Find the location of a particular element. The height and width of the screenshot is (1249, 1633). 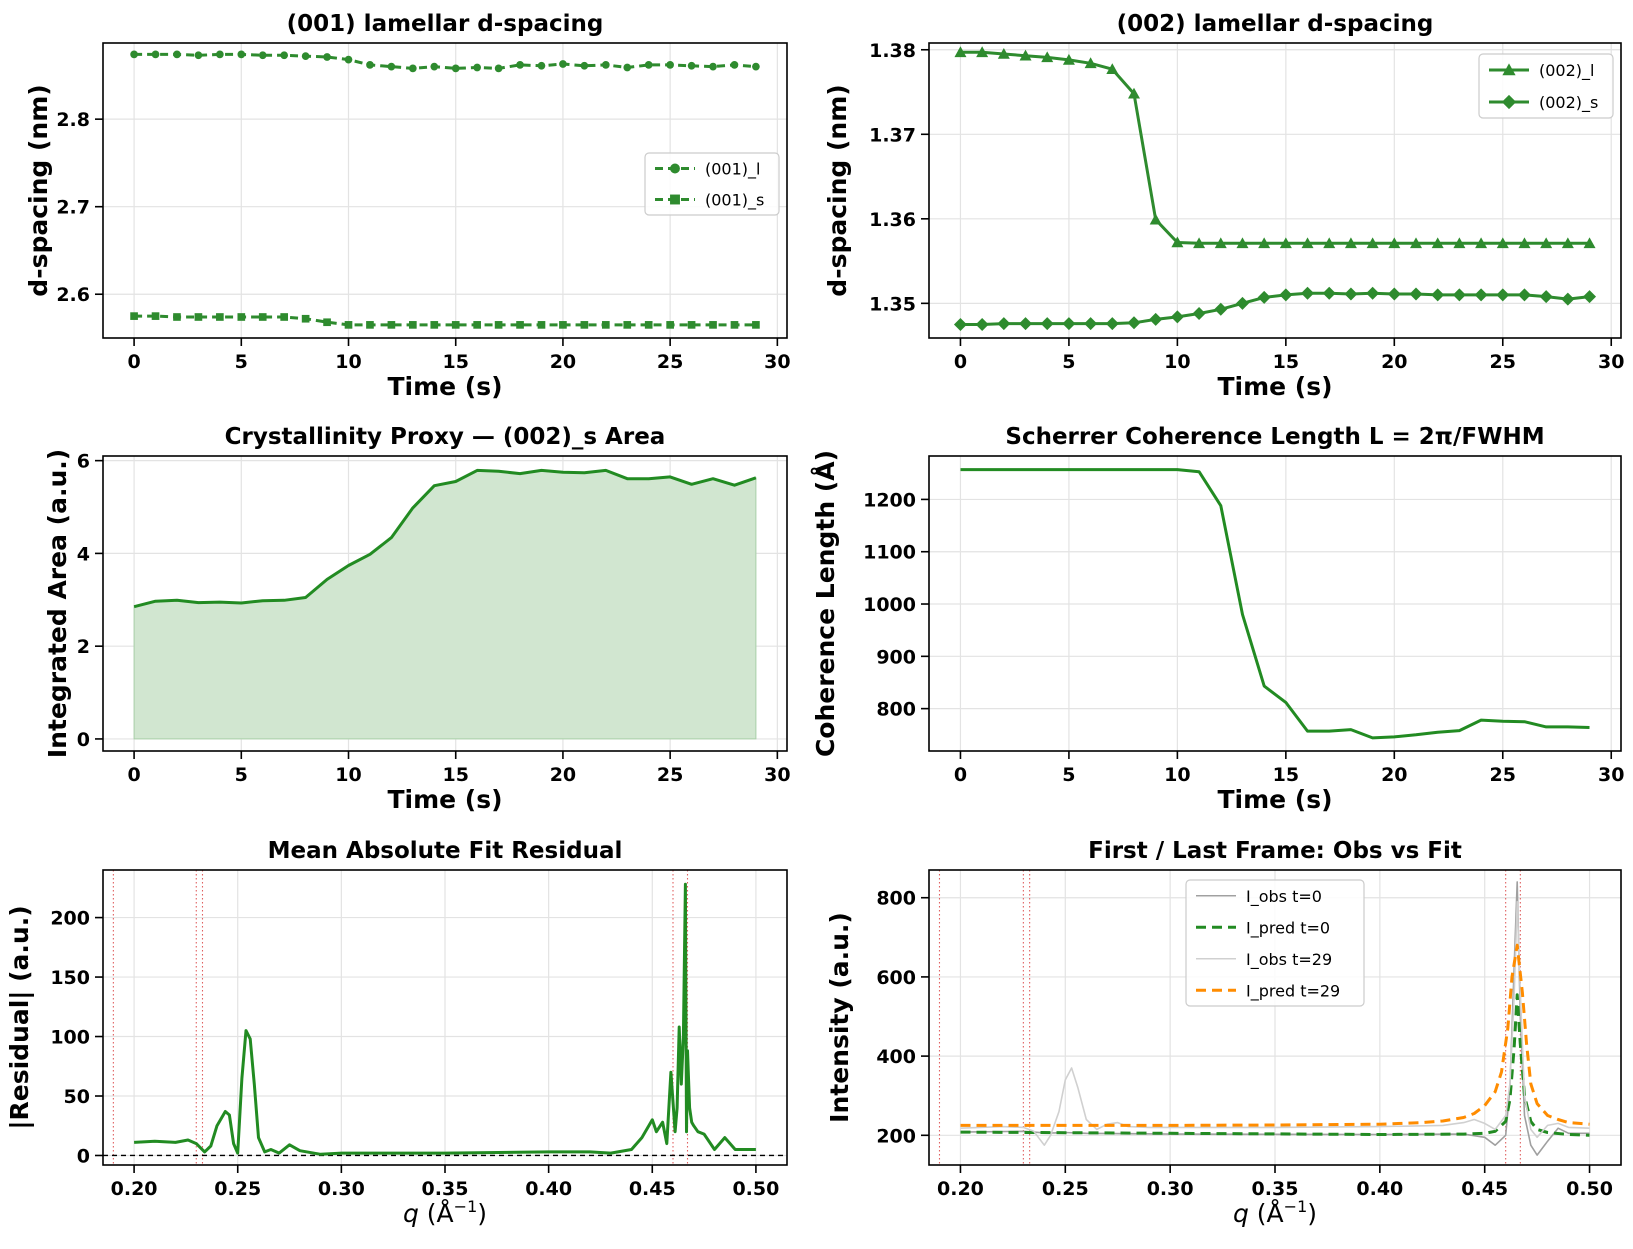

legend-label: (001)_s is located at coordinates (734, 201).